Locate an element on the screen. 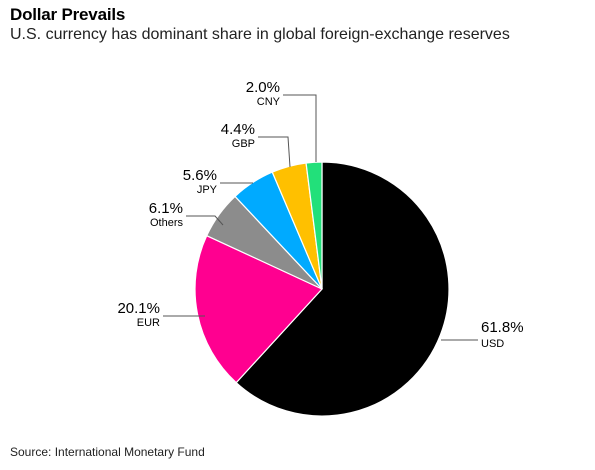  slice-value-eur: 20.1% is located at coordinates (138, 308).